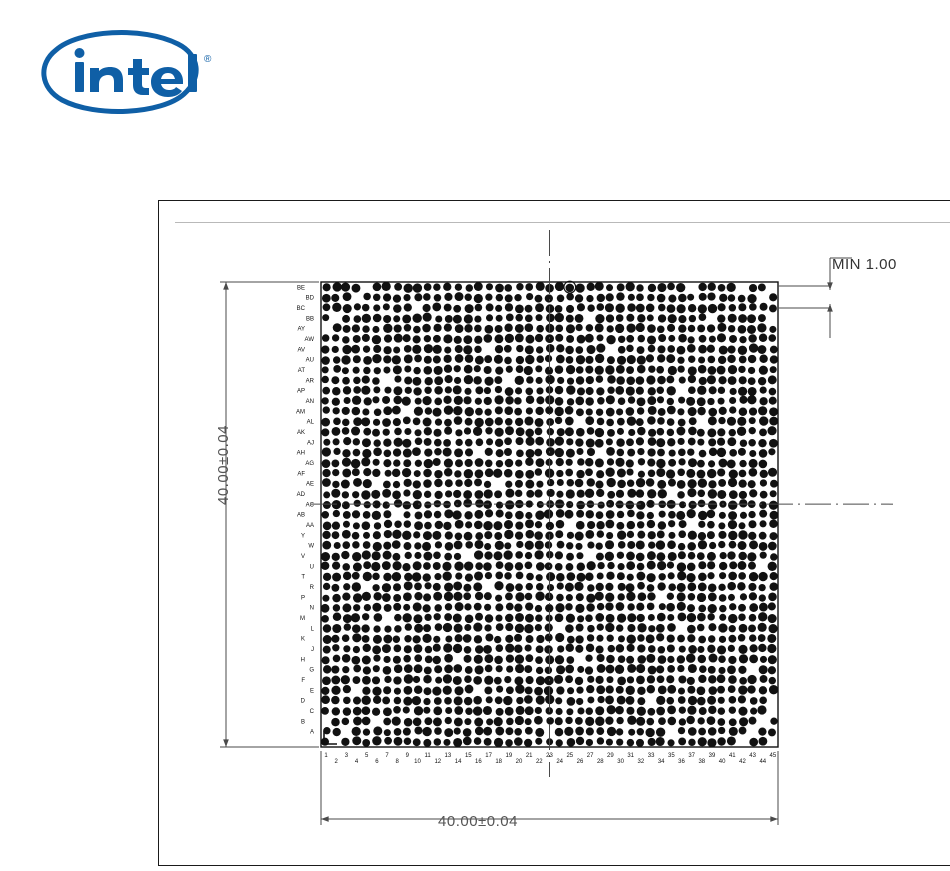  Describe the element at coordinates (303, 578) in the screenshot. I see `row-label: T` at that location.